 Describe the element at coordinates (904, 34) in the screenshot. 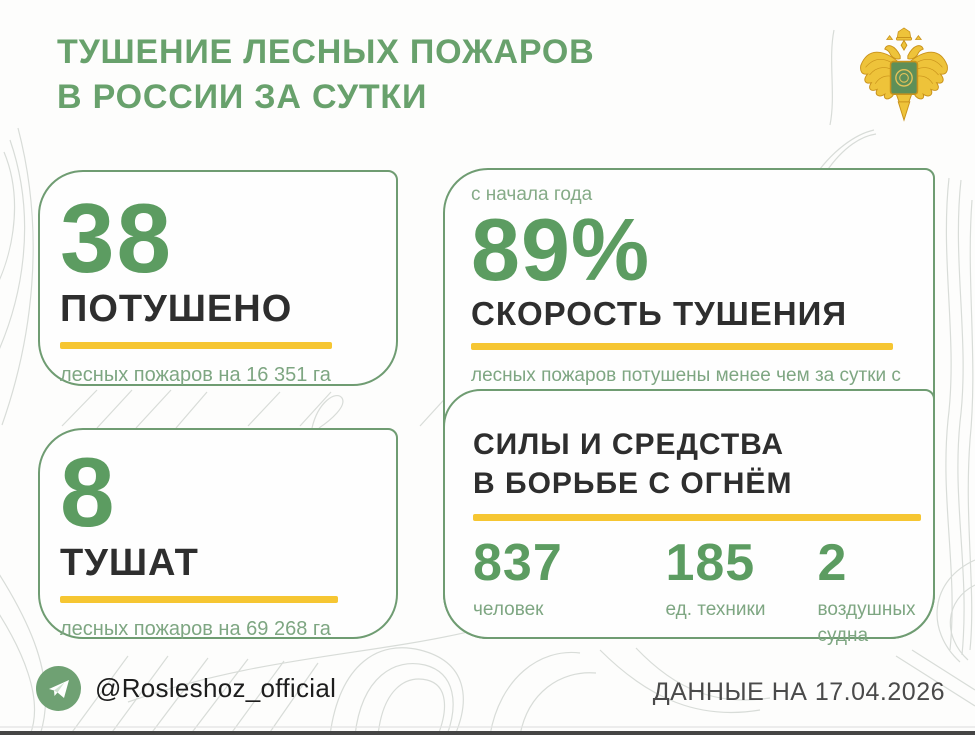

I see `eagle-crowns` at that location.